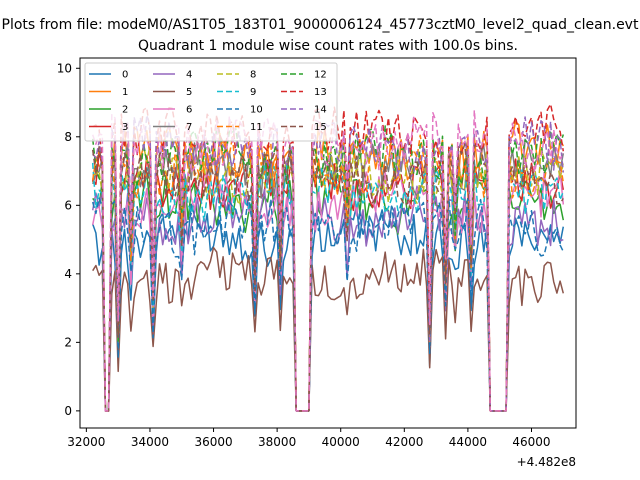 This screenshot has height=480, width=640. I want to click on x-tick-label: 42000, so click(404, 442).